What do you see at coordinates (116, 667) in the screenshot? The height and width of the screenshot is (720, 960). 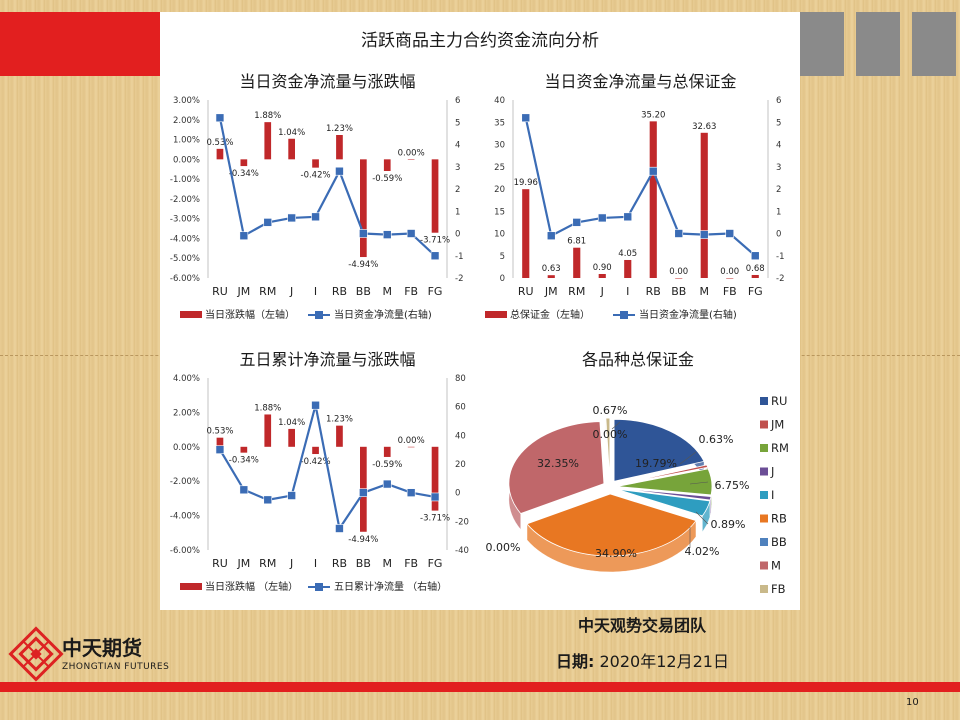 I see `company-name-en: ZHONGTIAN FUTURES` at bounding box center [116, 667].